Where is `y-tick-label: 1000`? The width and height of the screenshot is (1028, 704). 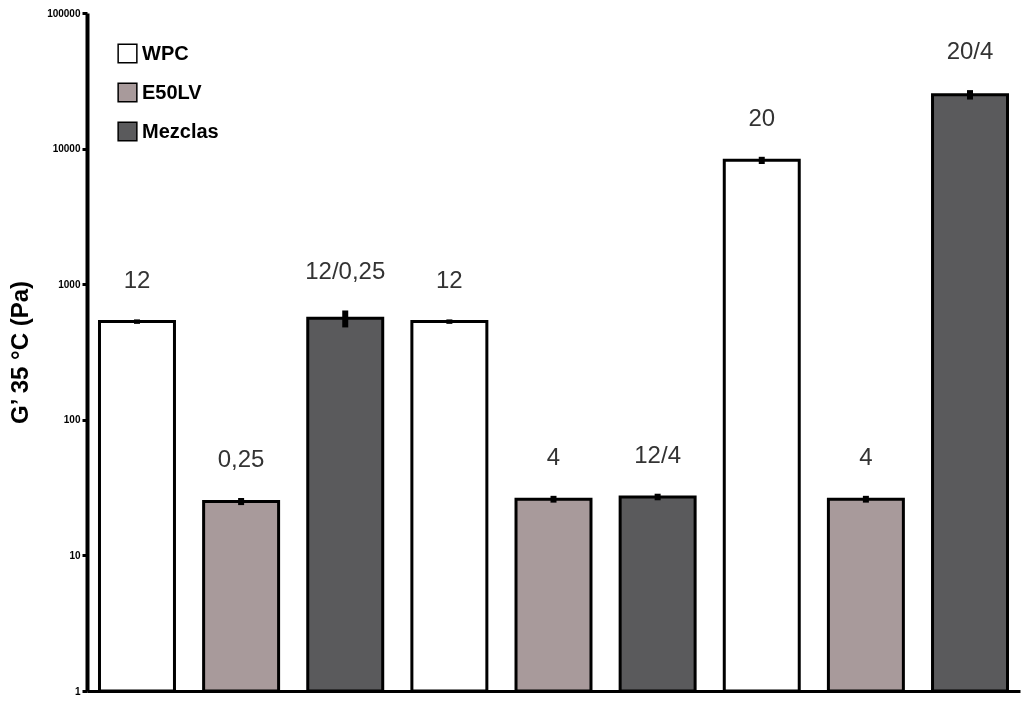 y-tick-label: 1000 is located at coordinates (69, 284).